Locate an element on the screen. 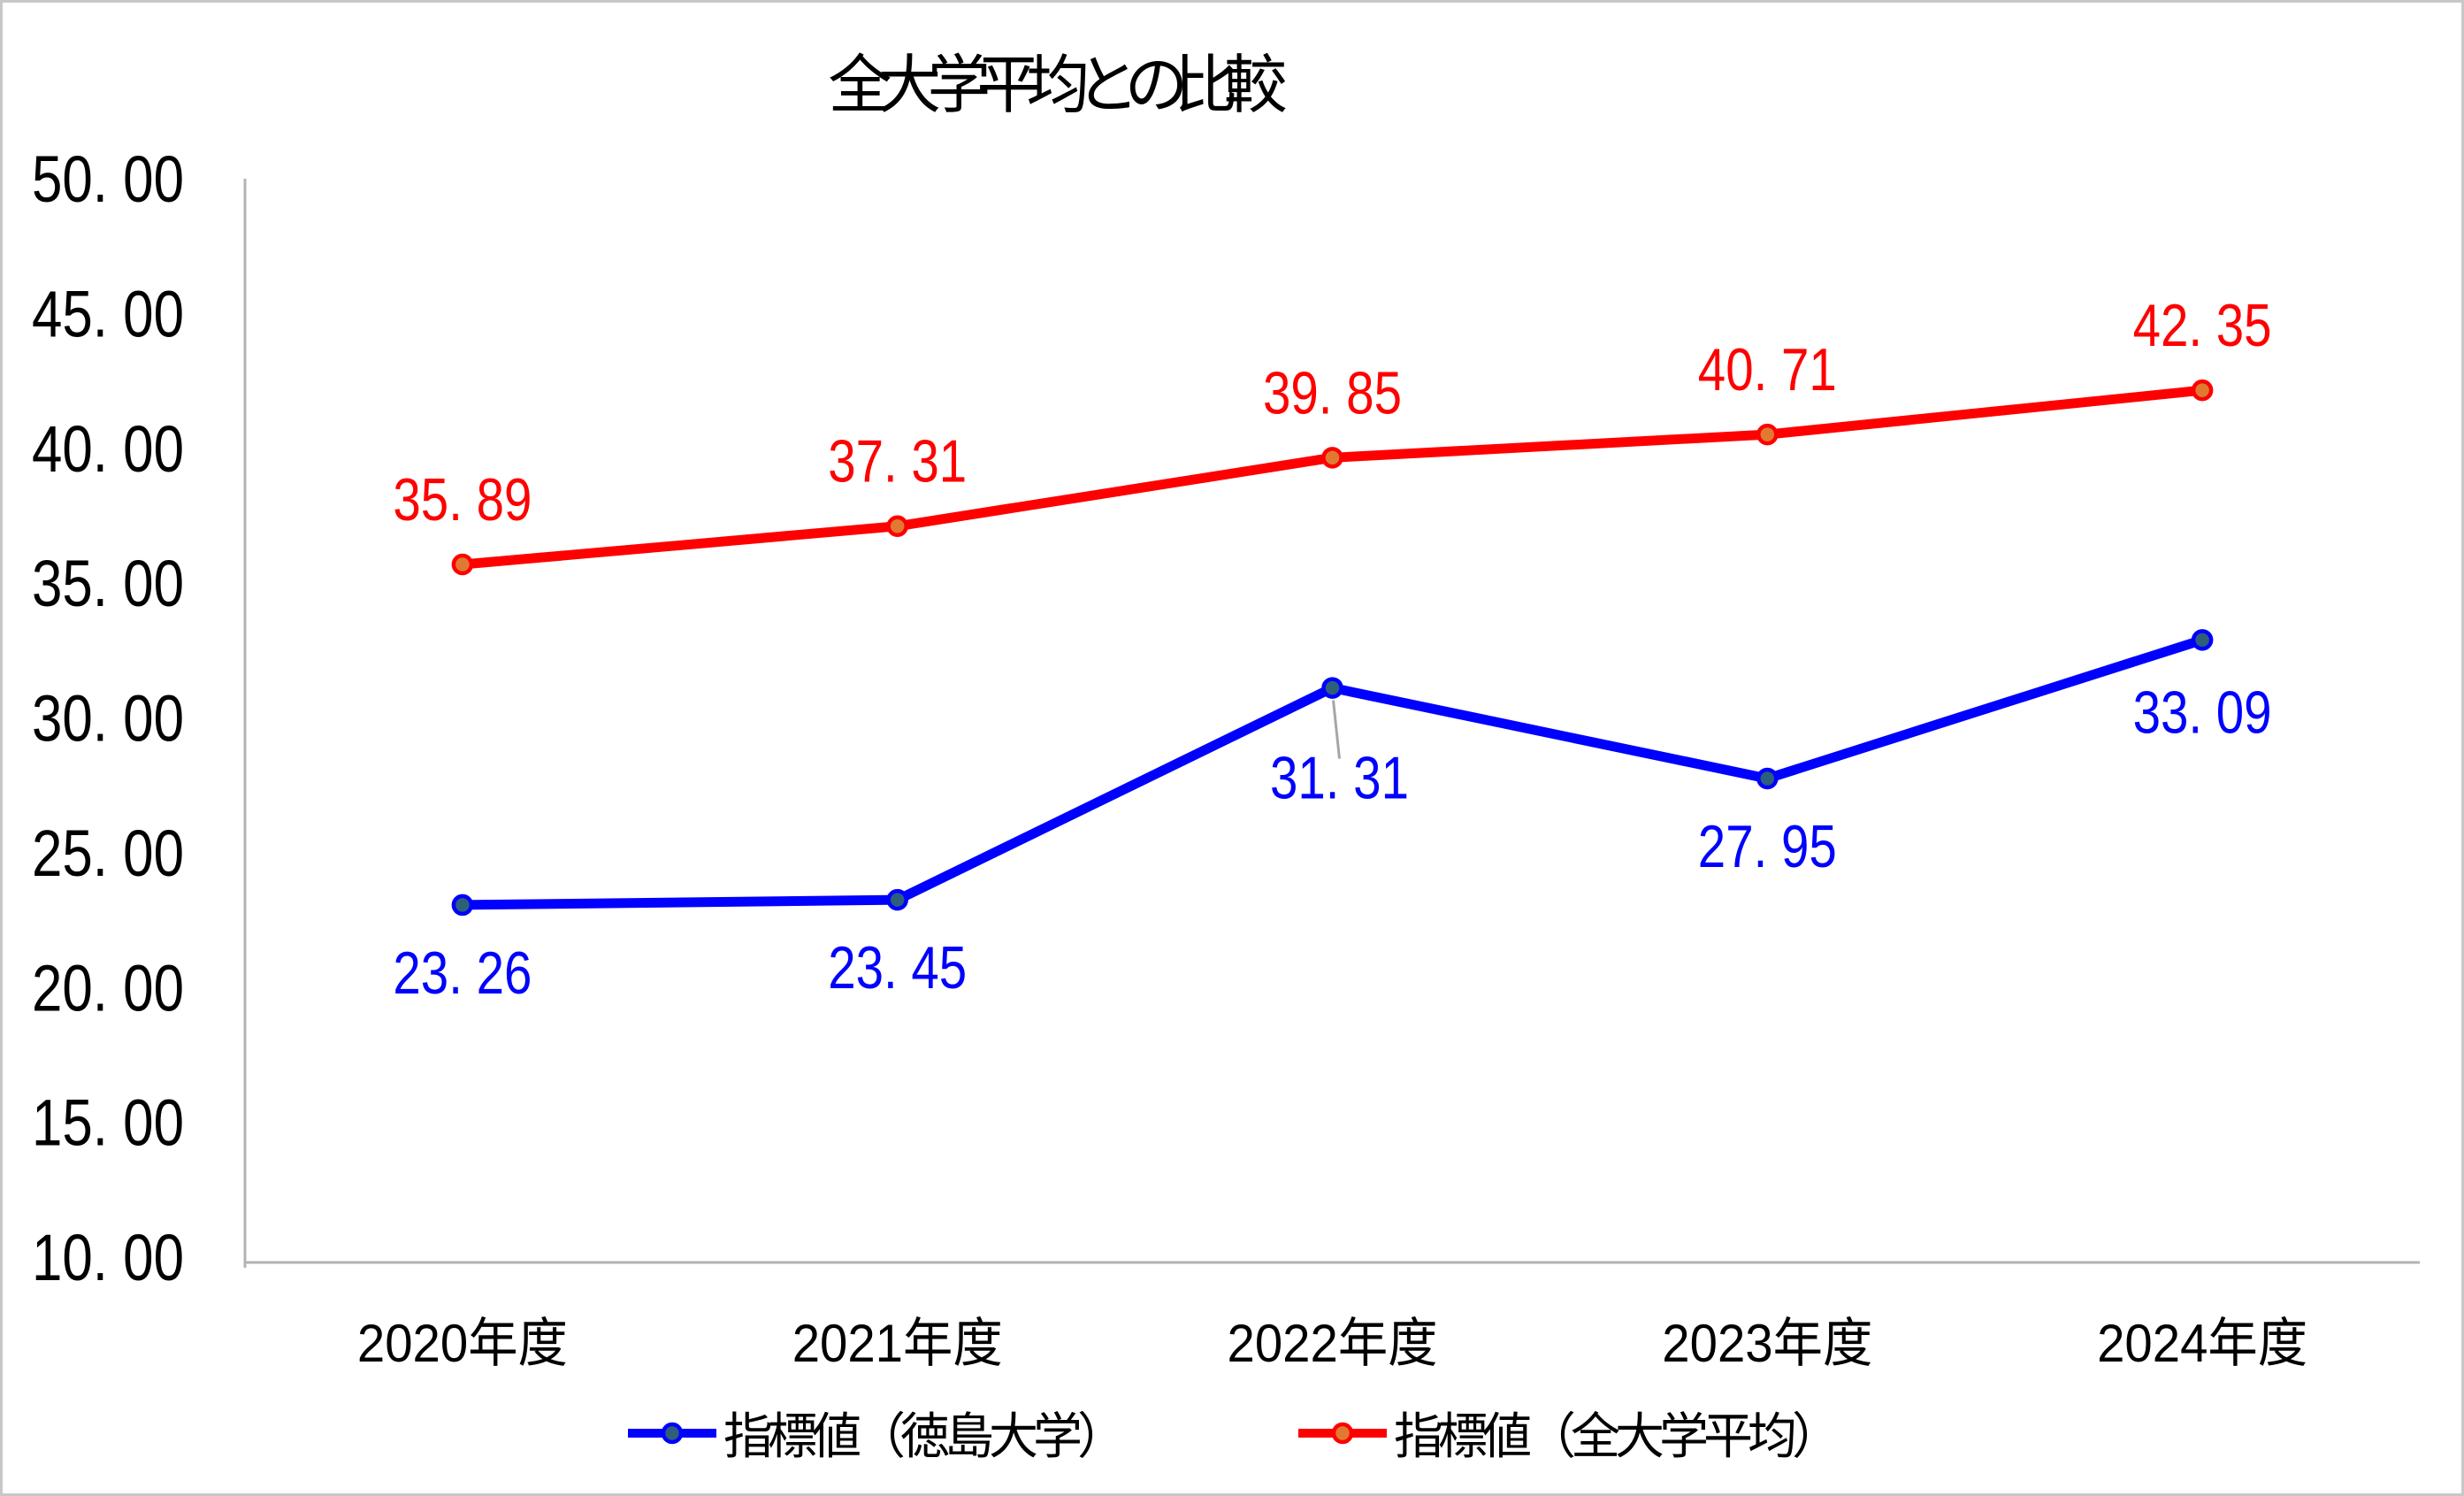  x-tick-label: 2022年度 is located at coordinates (1333, 1343).